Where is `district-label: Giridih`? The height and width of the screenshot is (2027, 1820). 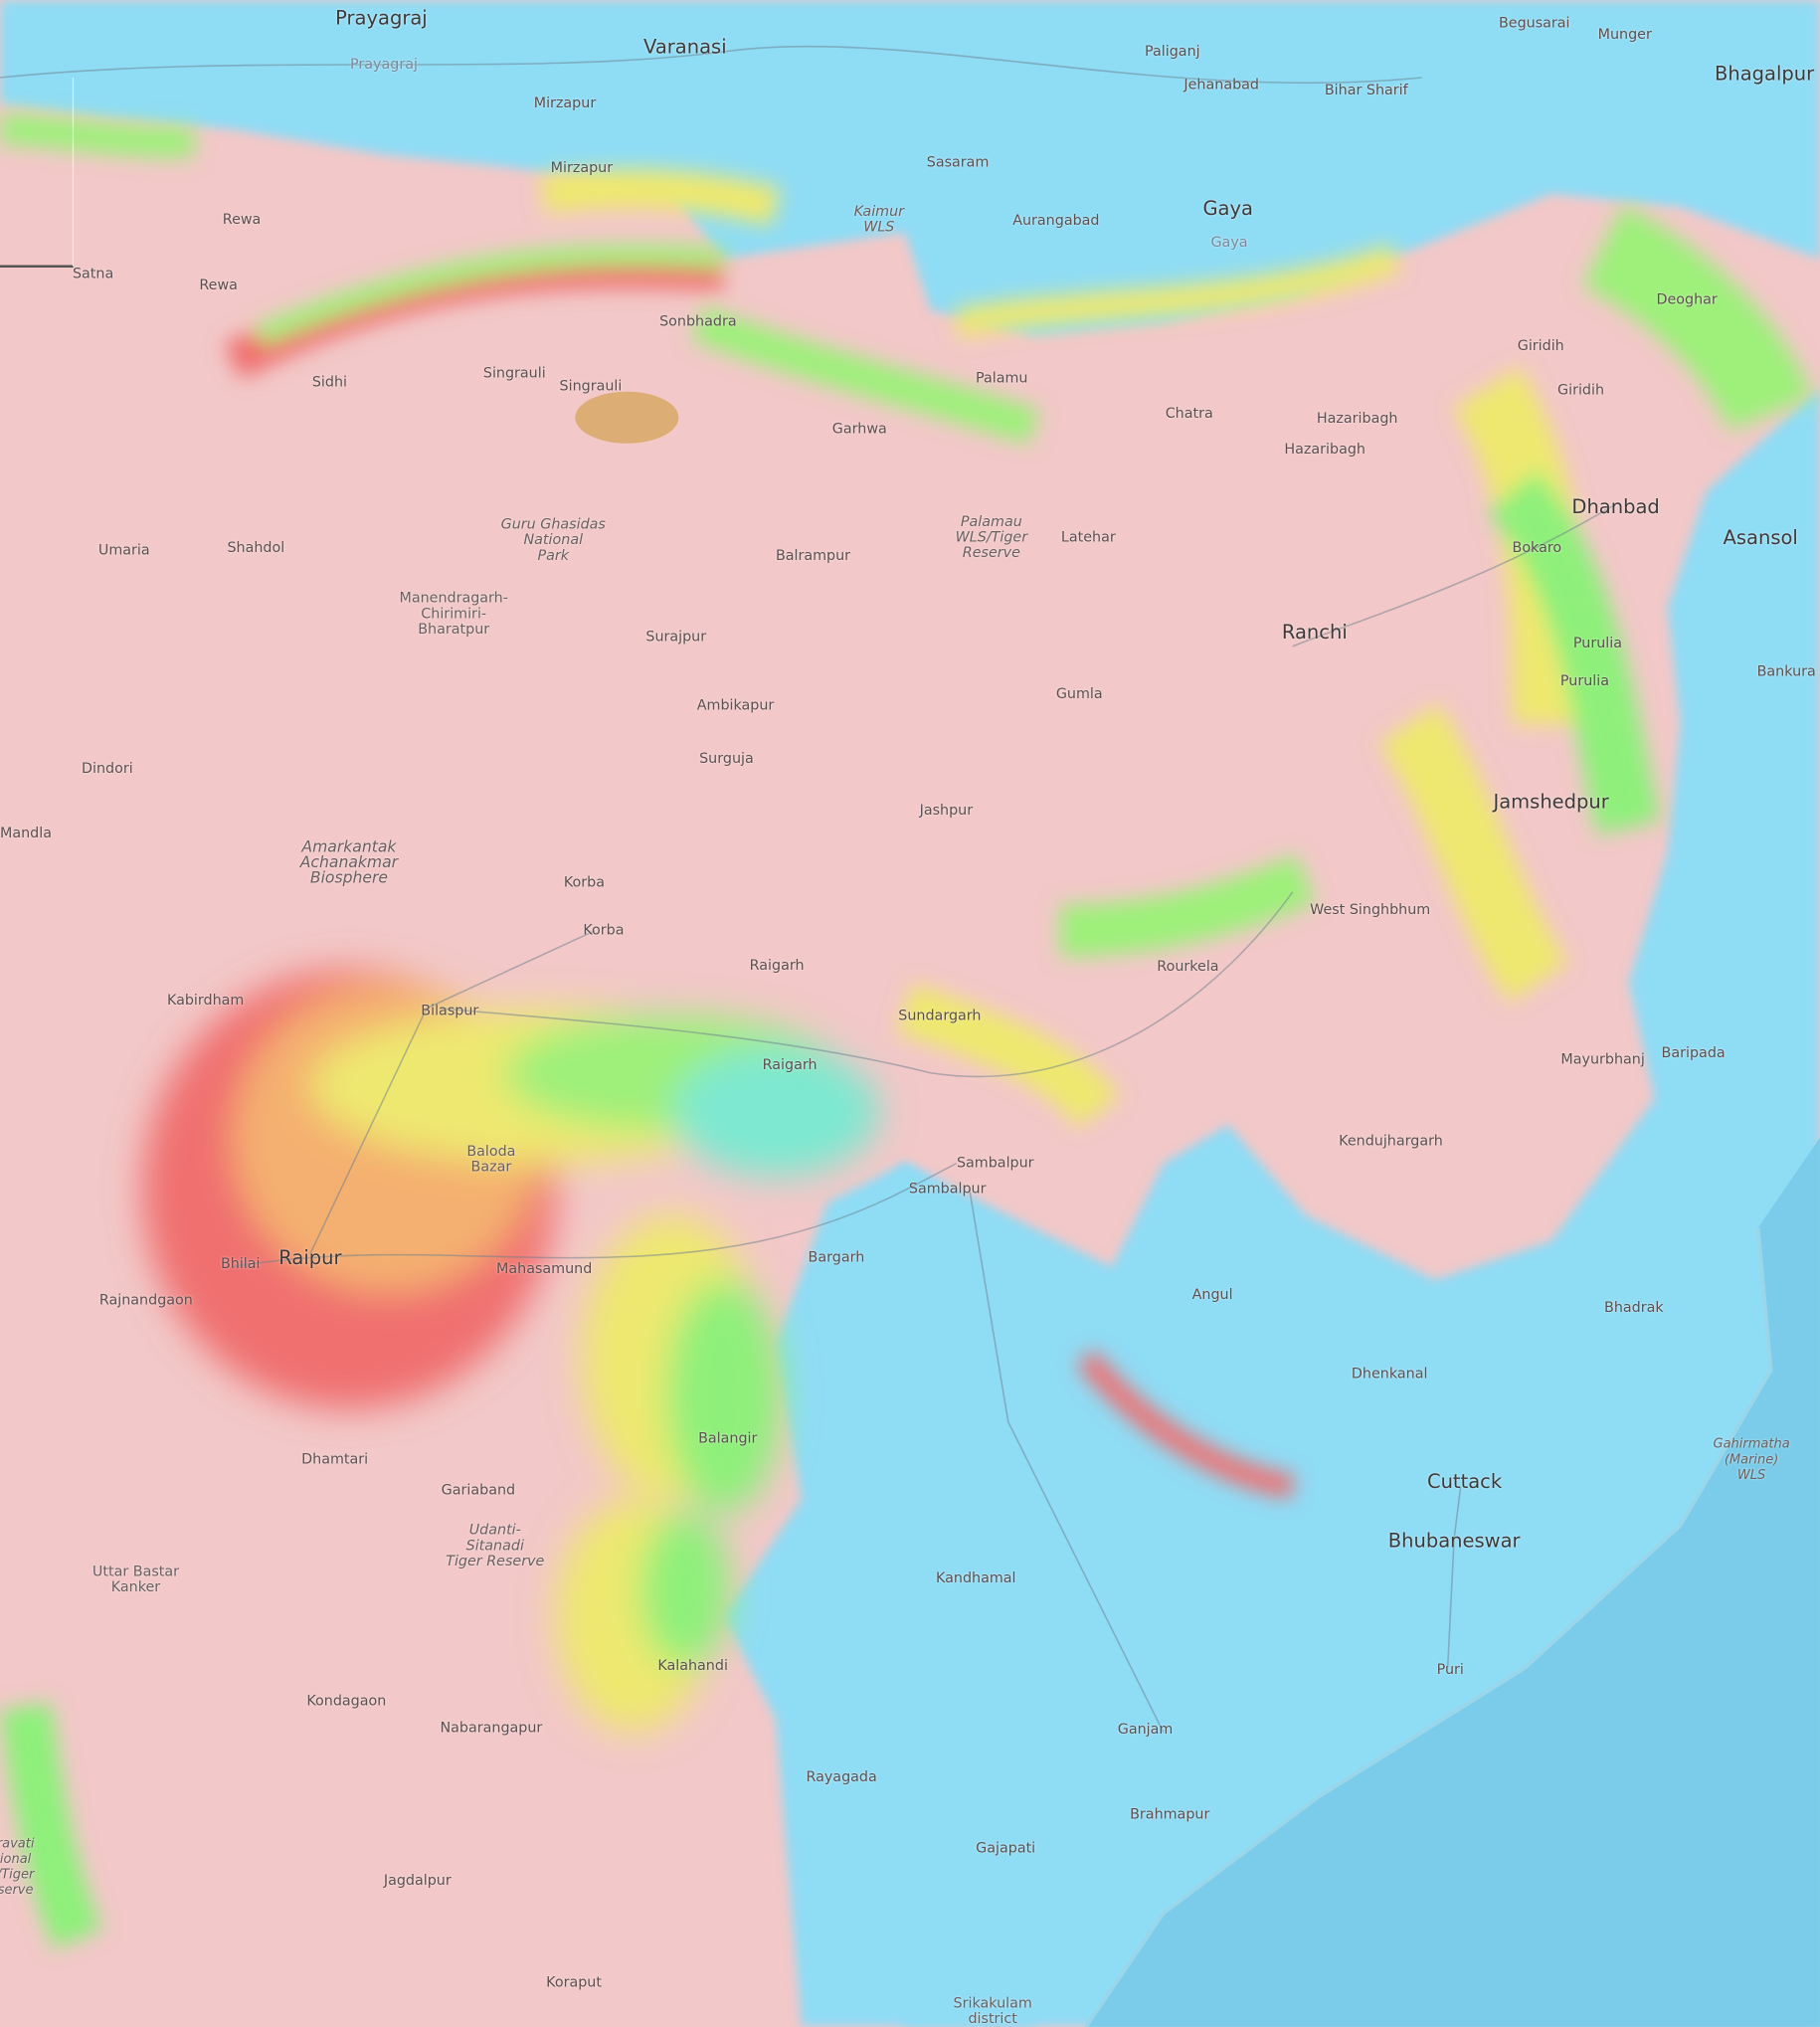 district-label: Giridih is located at coordinates (1540, 346).